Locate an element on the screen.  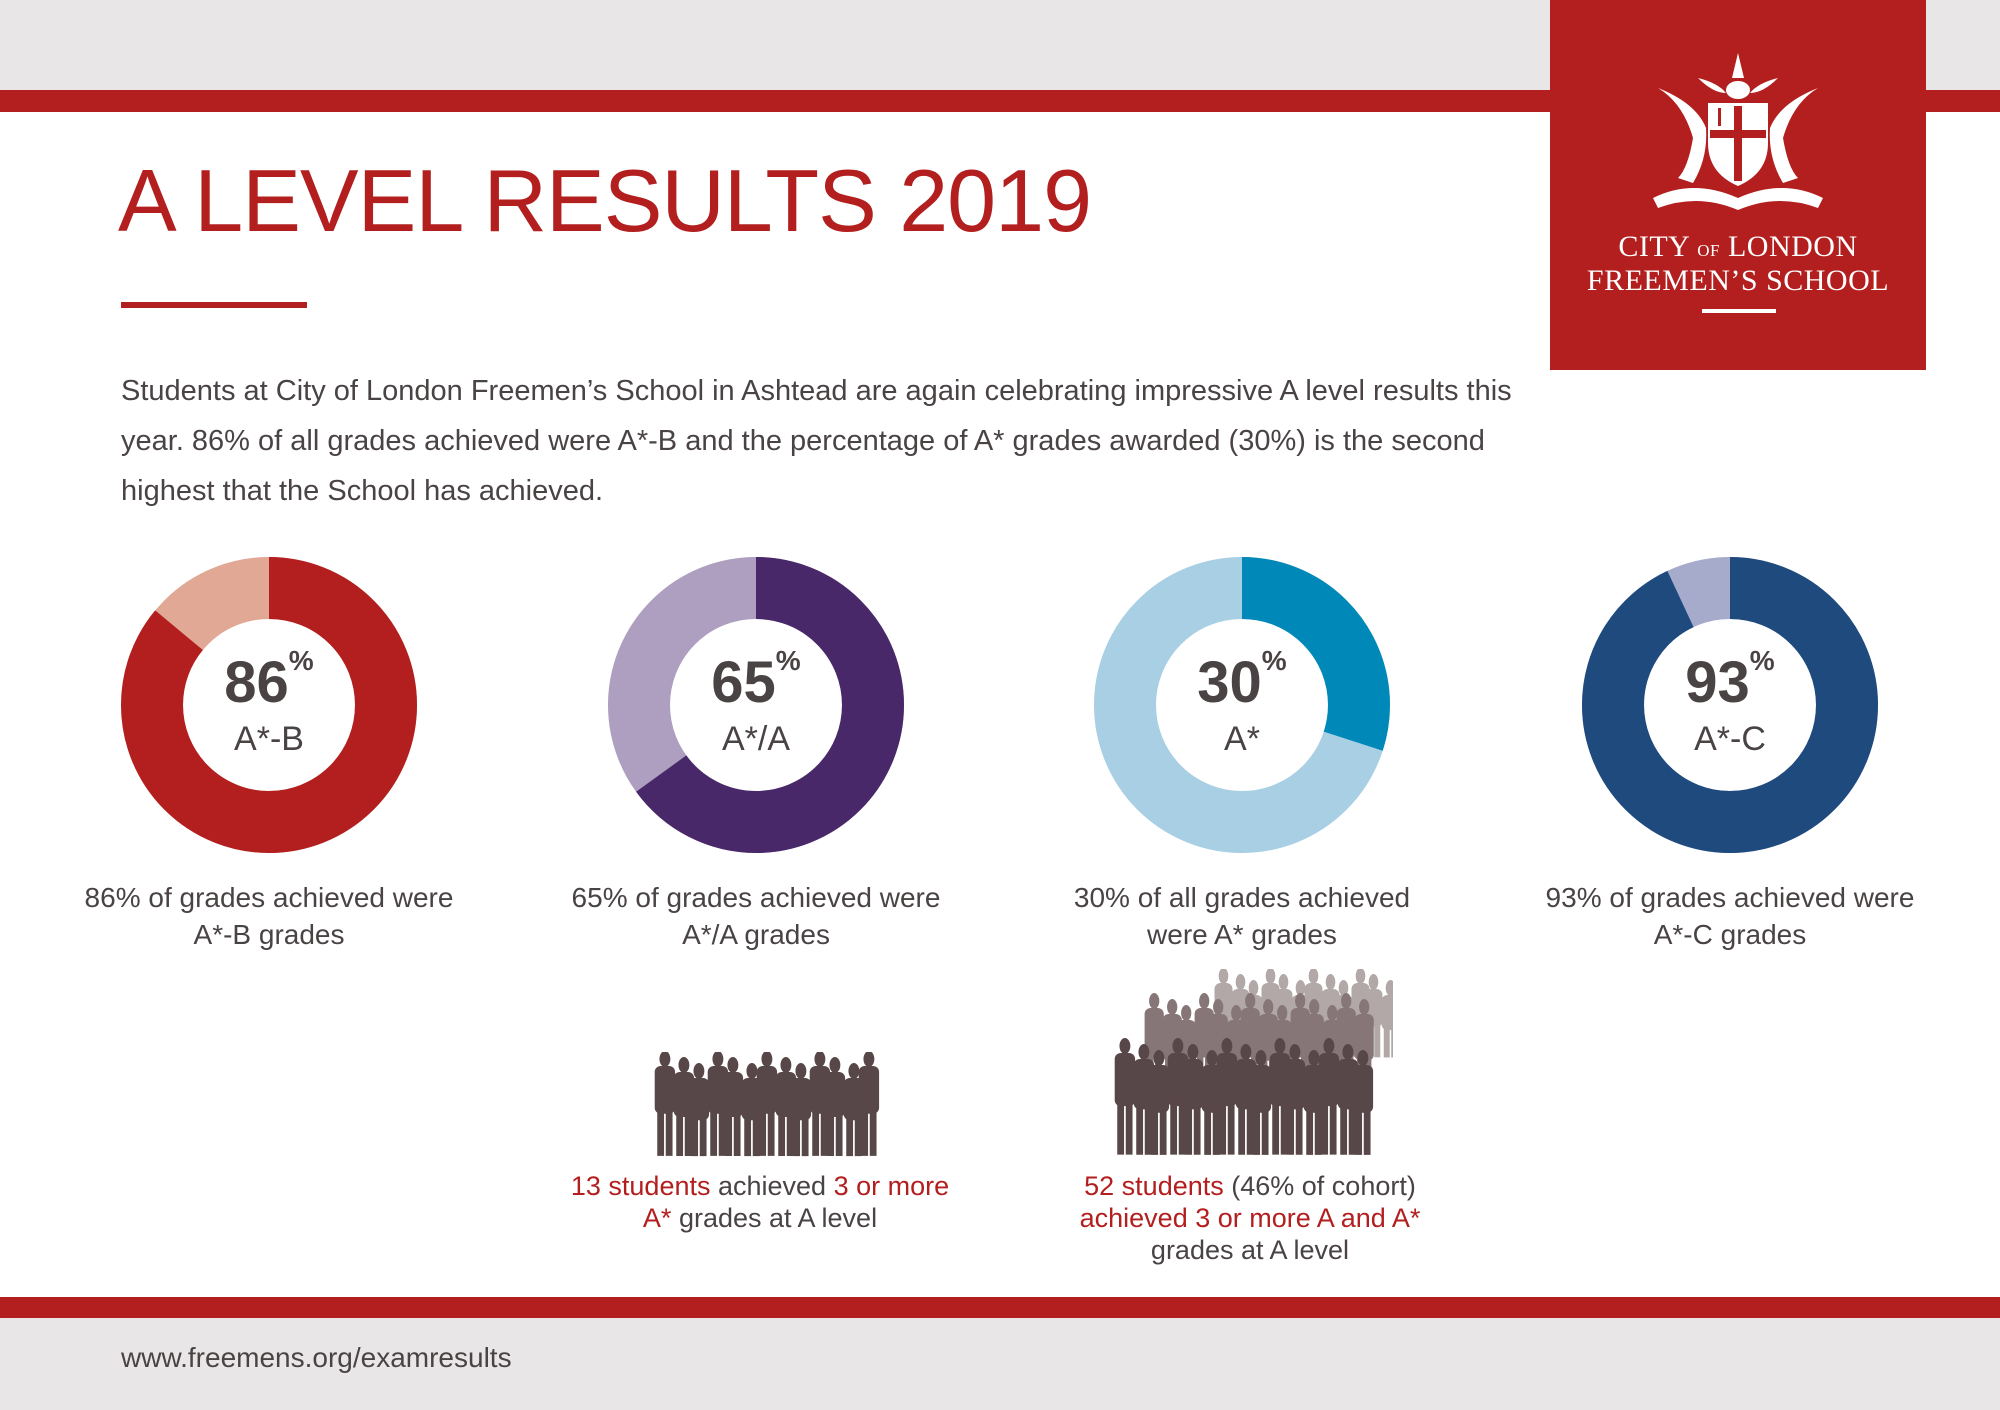
school-logo: CITY OF LONDON FREEMEN’S SCHOOL is located at coordinates (1738, 185).